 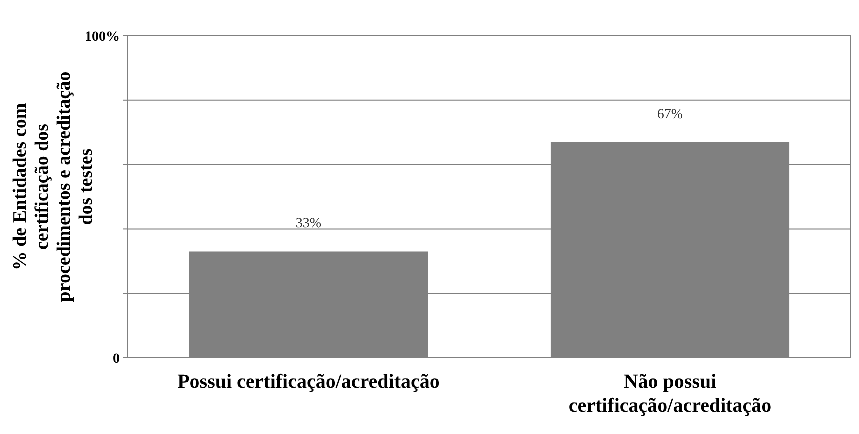 I want to click on y-axis-title: % de Entidades com certificação dos procedimentos e acreditação dos testes, so click(x=53, y=187).